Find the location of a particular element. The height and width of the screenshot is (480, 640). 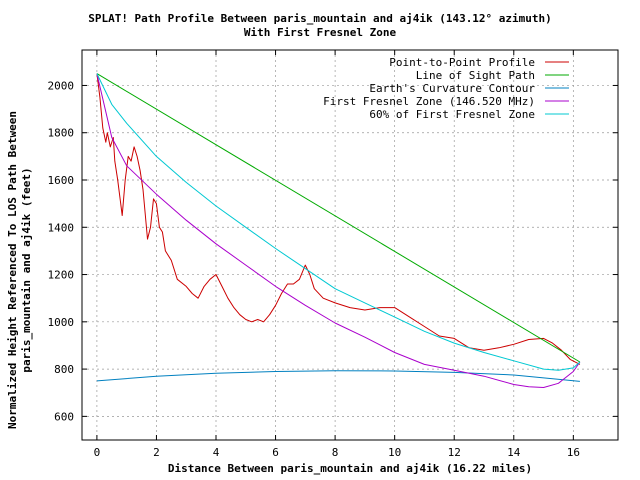

x-tick-label: 6 is located at coordinates (275, 452).